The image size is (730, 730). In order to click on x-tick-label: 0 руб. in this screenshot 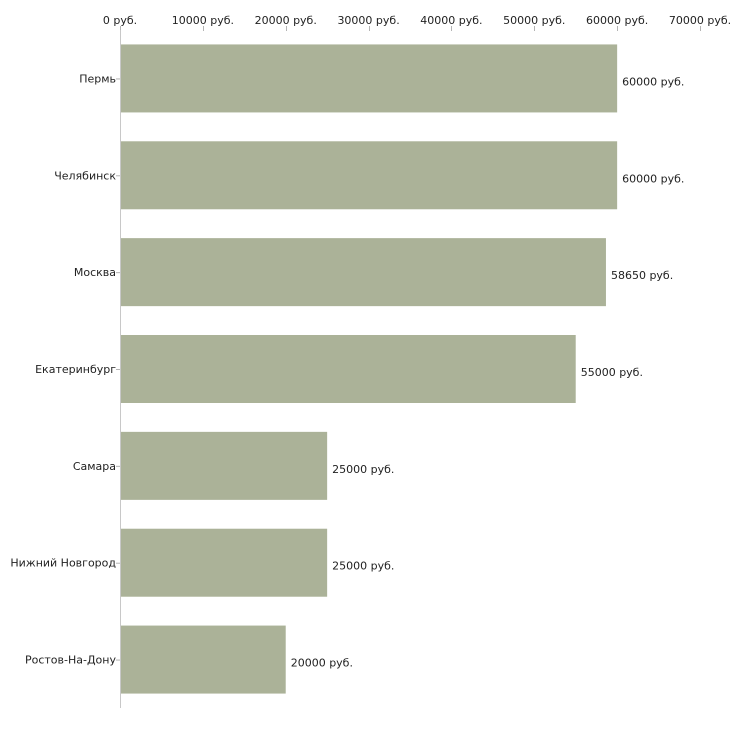, I will do `click(120, 20)`.